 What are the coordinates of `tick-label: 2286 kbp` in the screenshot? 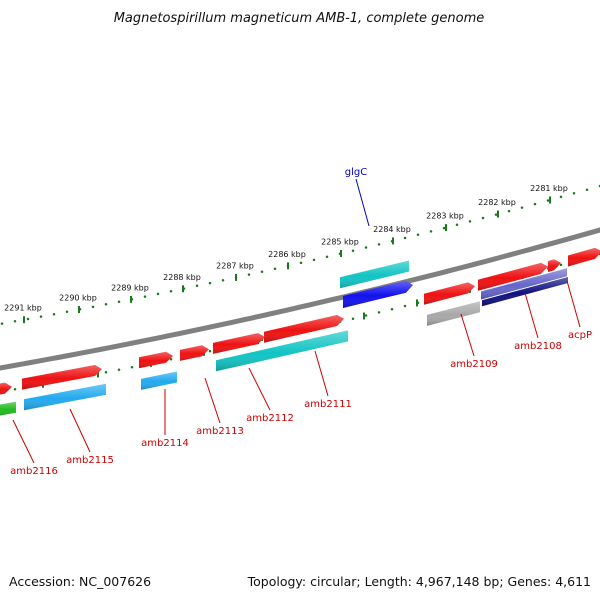 It's located at (287, 254).